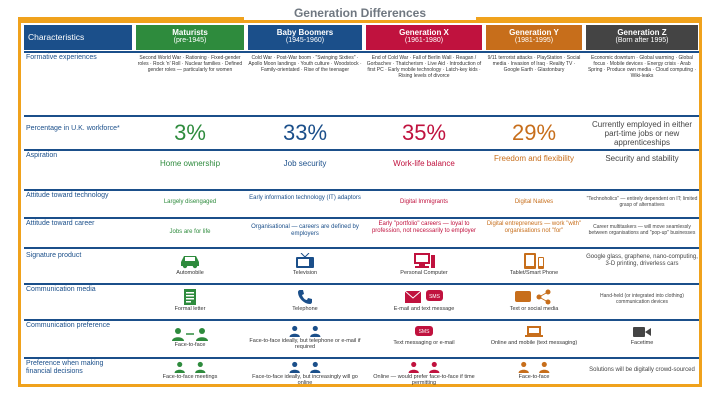  I want to click on cell: 35%, so click(424, 132).